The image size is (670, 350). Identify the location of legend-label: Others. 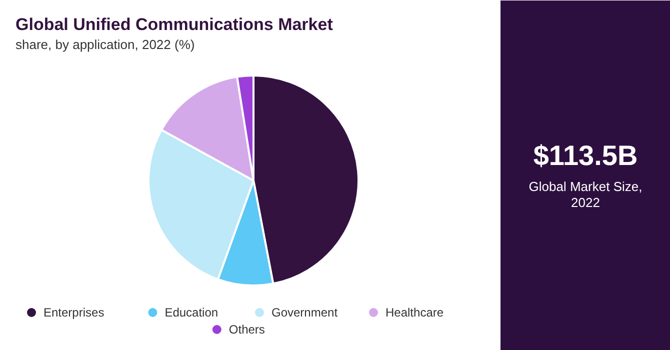
(246, 329).